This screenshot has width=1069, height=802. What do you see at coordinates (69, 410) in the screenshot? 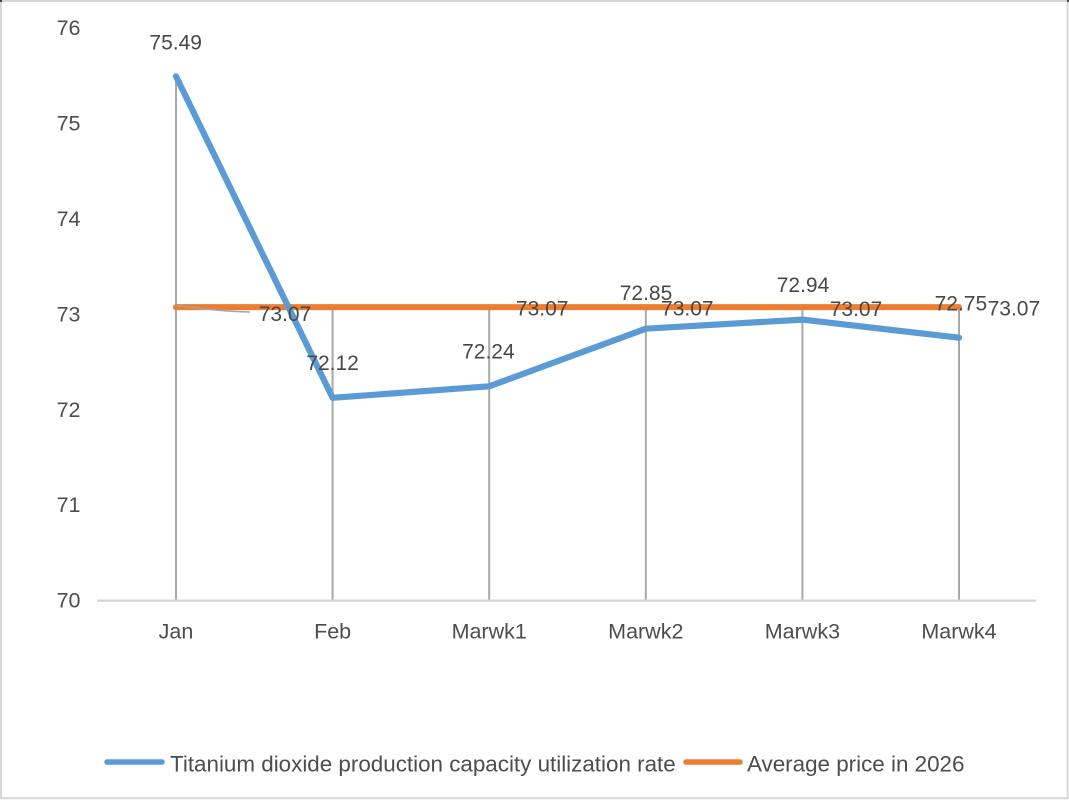
I see `svg-text: 72` at bounding box center [69, 410].